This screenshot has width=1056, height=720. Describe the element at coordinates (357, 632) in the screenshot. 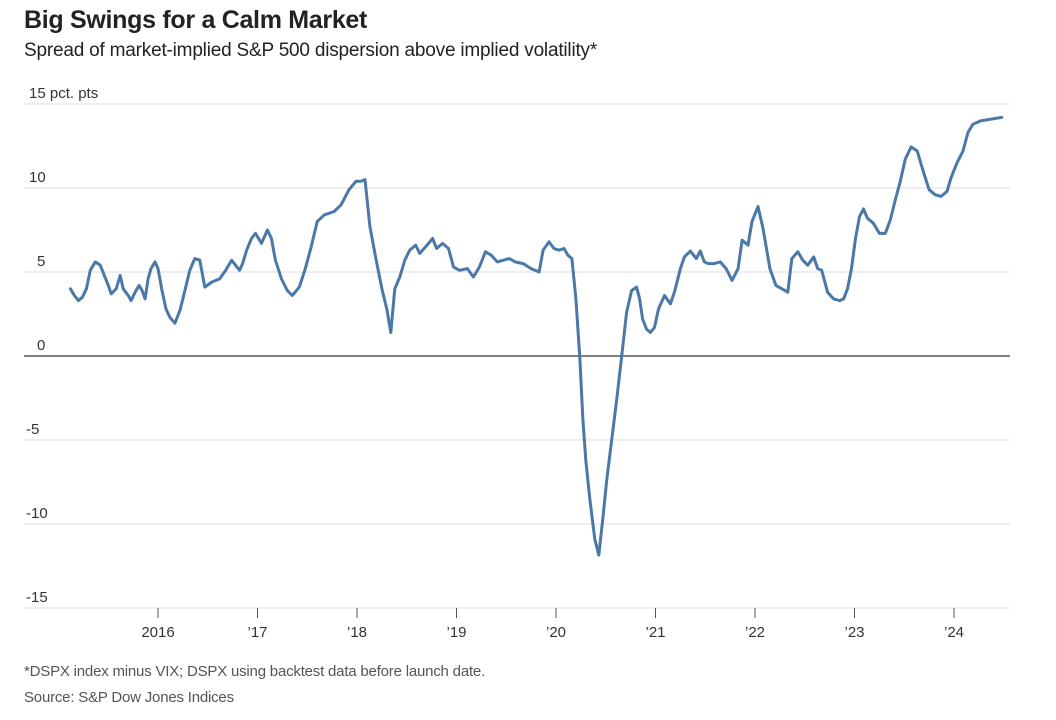

I see `x-tick-label: ’18` at that location.